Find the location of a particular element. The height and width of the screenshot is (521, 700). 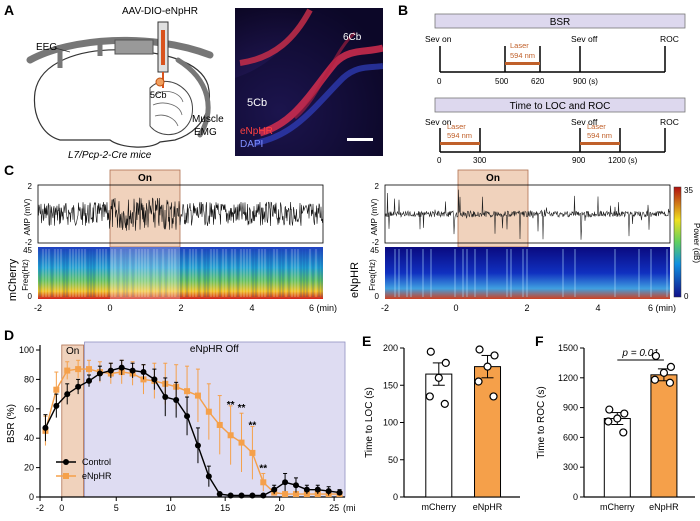

d-x-tick-label: 5 is located at coordinates (116, 508).